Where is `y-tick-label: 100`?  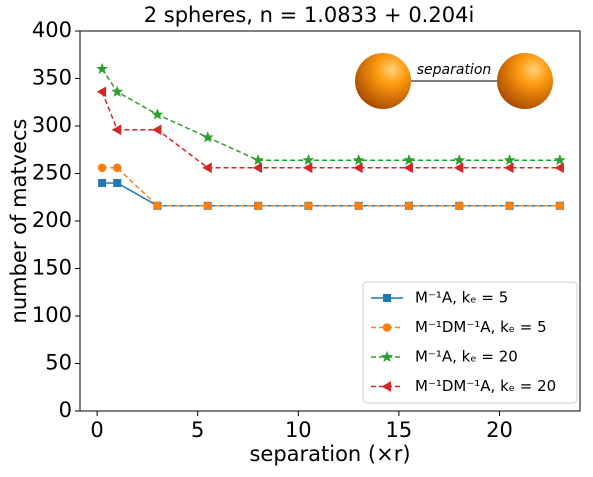
y-tick-label: 100 is located at coordinates (52, 315).